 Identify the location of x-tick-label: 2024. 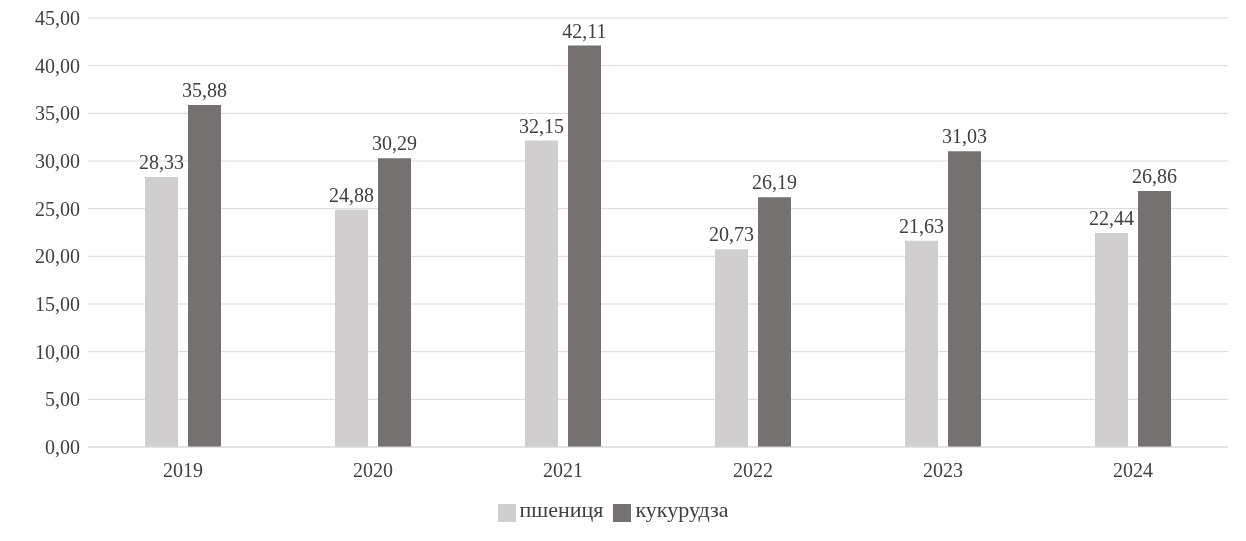
(1133, 470).